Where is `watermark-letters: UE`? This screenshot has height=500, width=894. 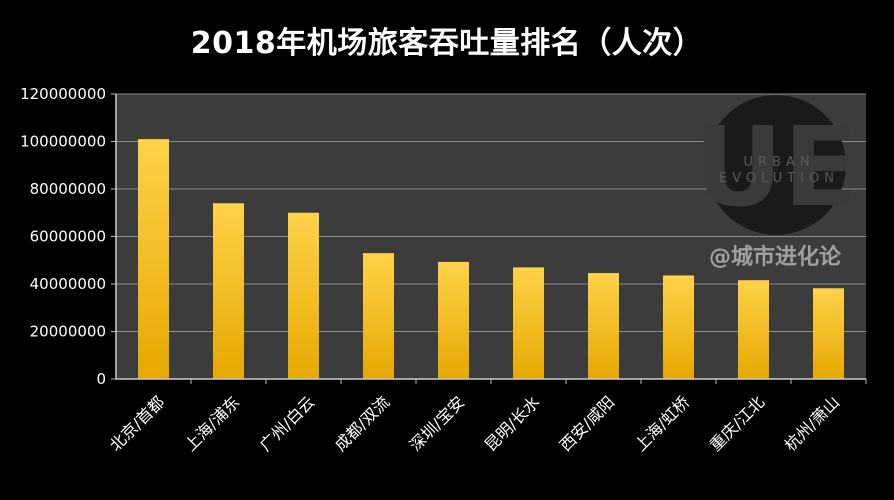 watermark-letters: UE is located at coordinates (776, 167).